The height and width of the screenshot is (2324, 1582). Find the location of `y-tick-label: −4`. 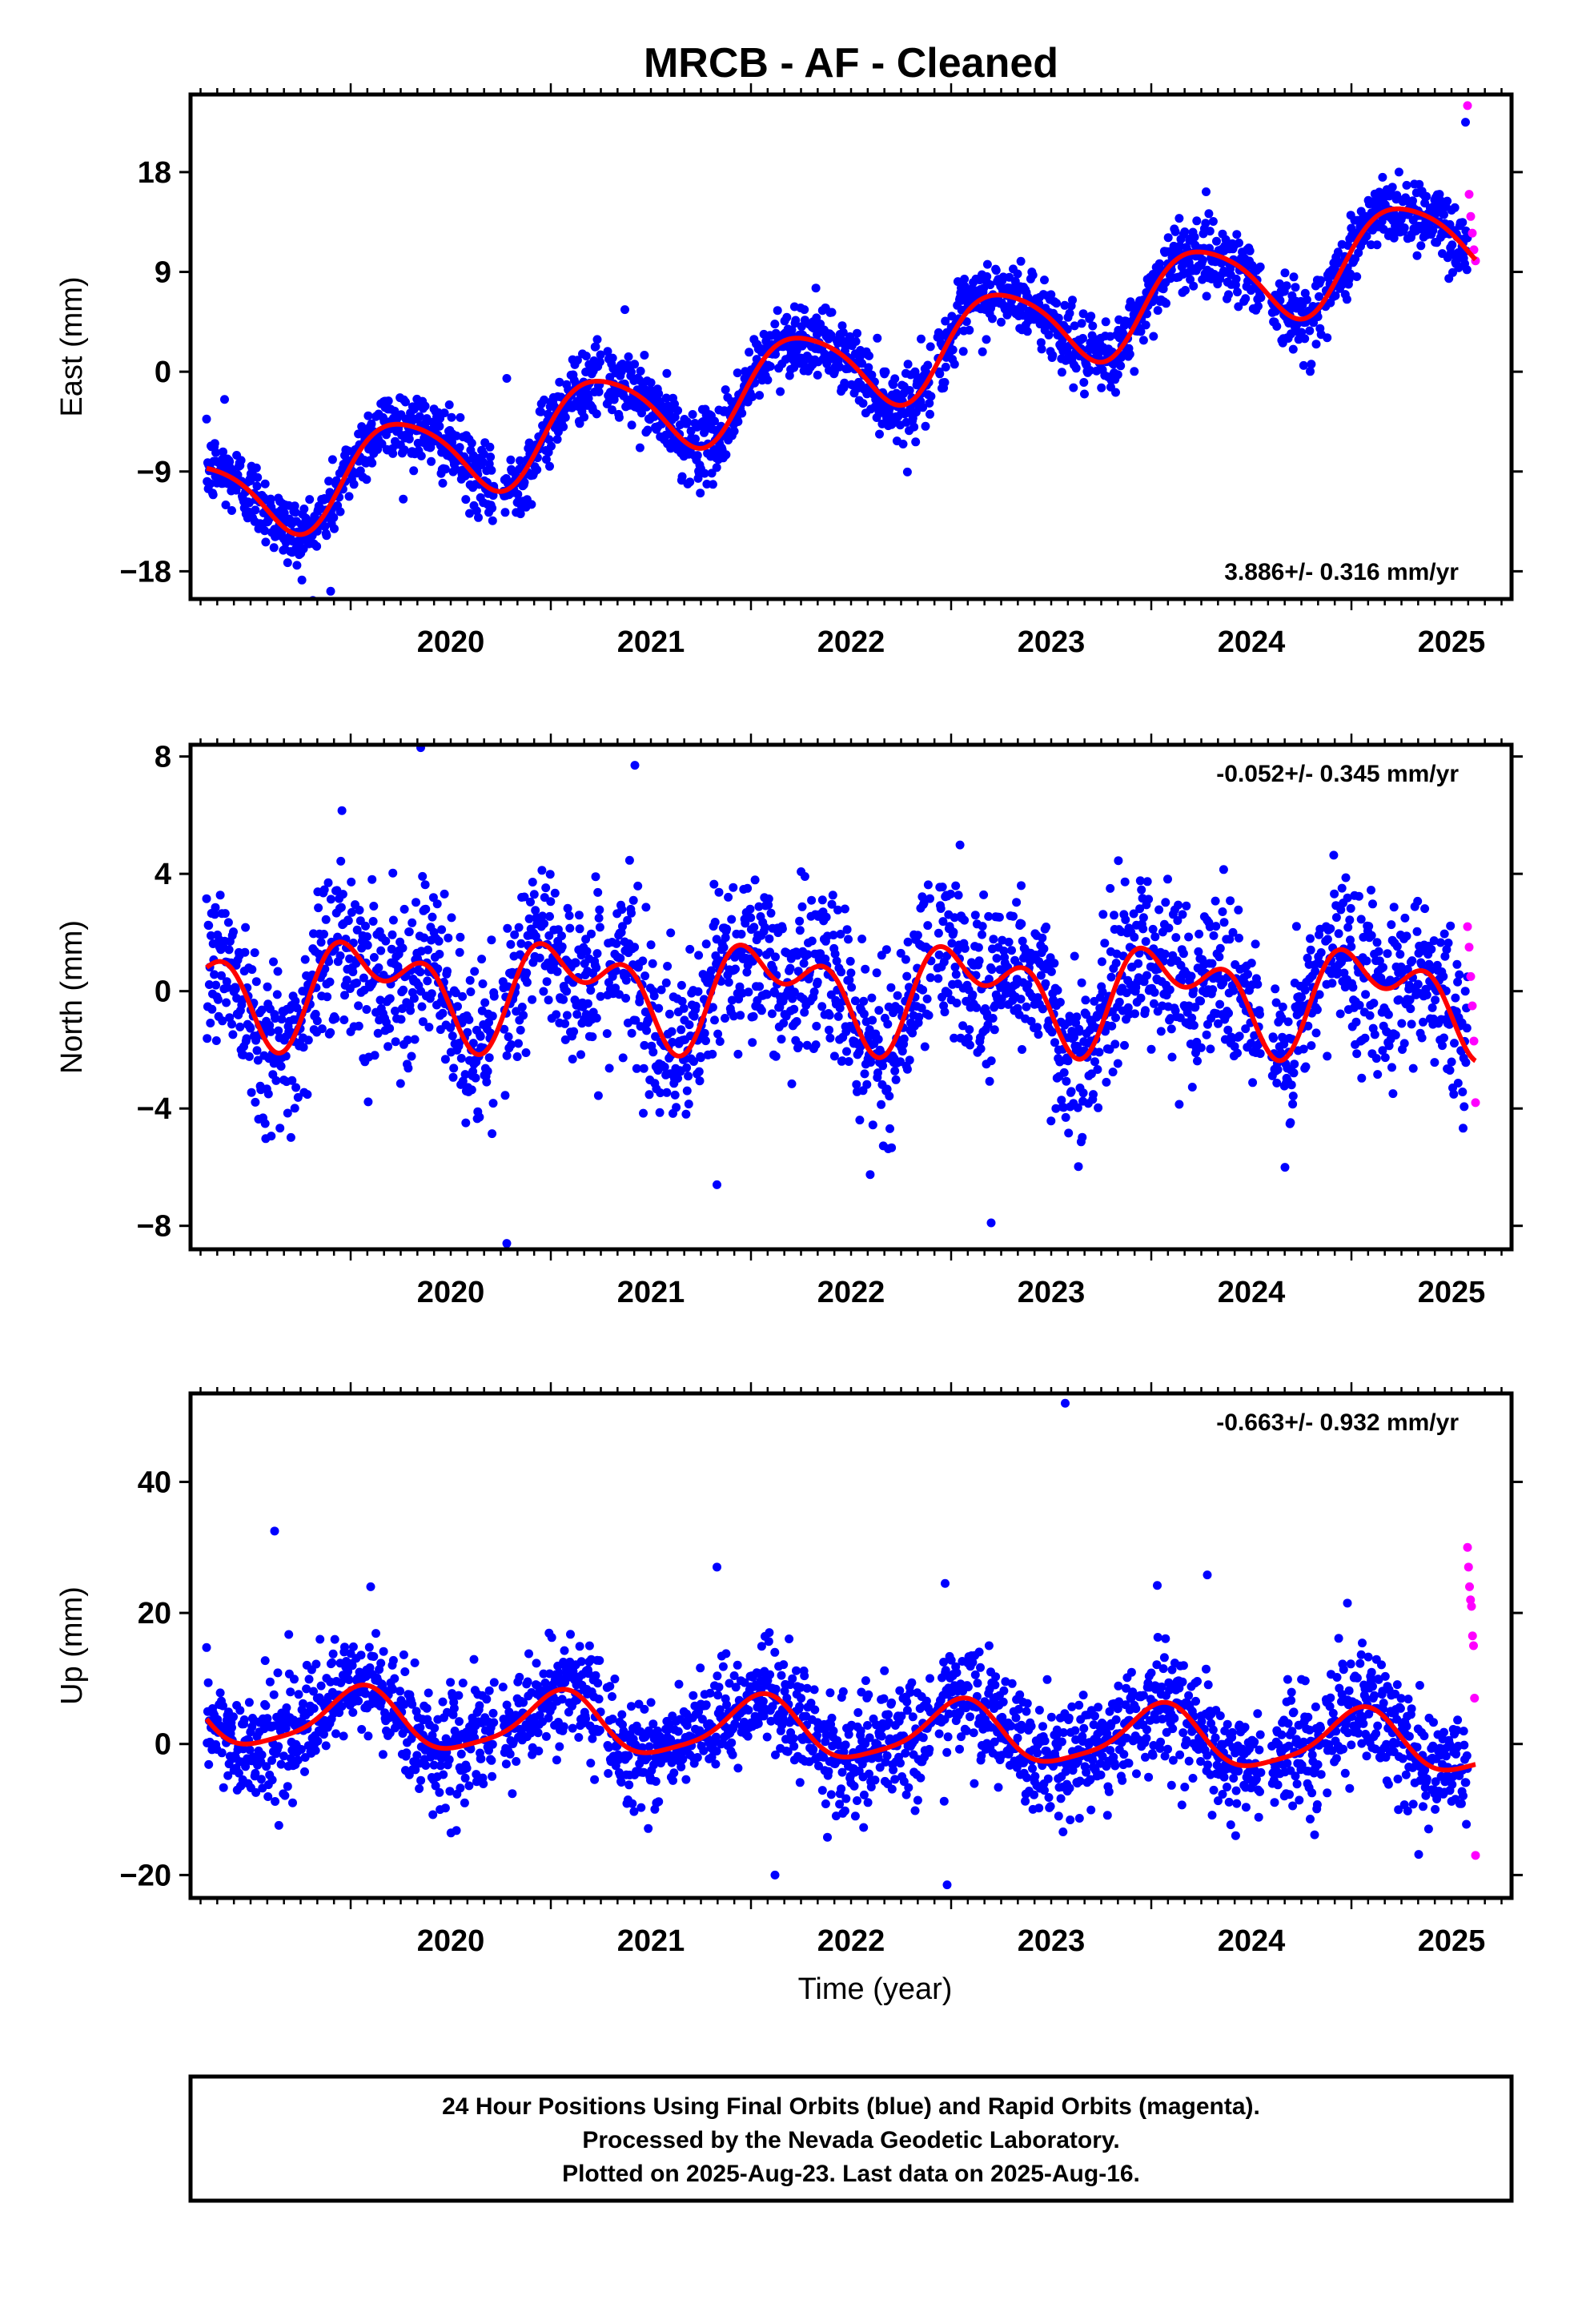

y-tick-label: −4 is located at coordinates (154, 1109).